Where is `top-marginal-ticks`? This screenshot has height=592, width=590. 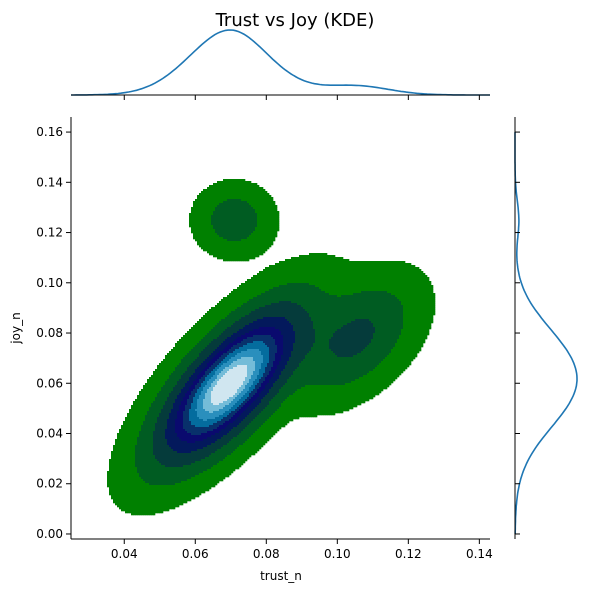 top-marginal-ticks is located at coordinates (301, 97).